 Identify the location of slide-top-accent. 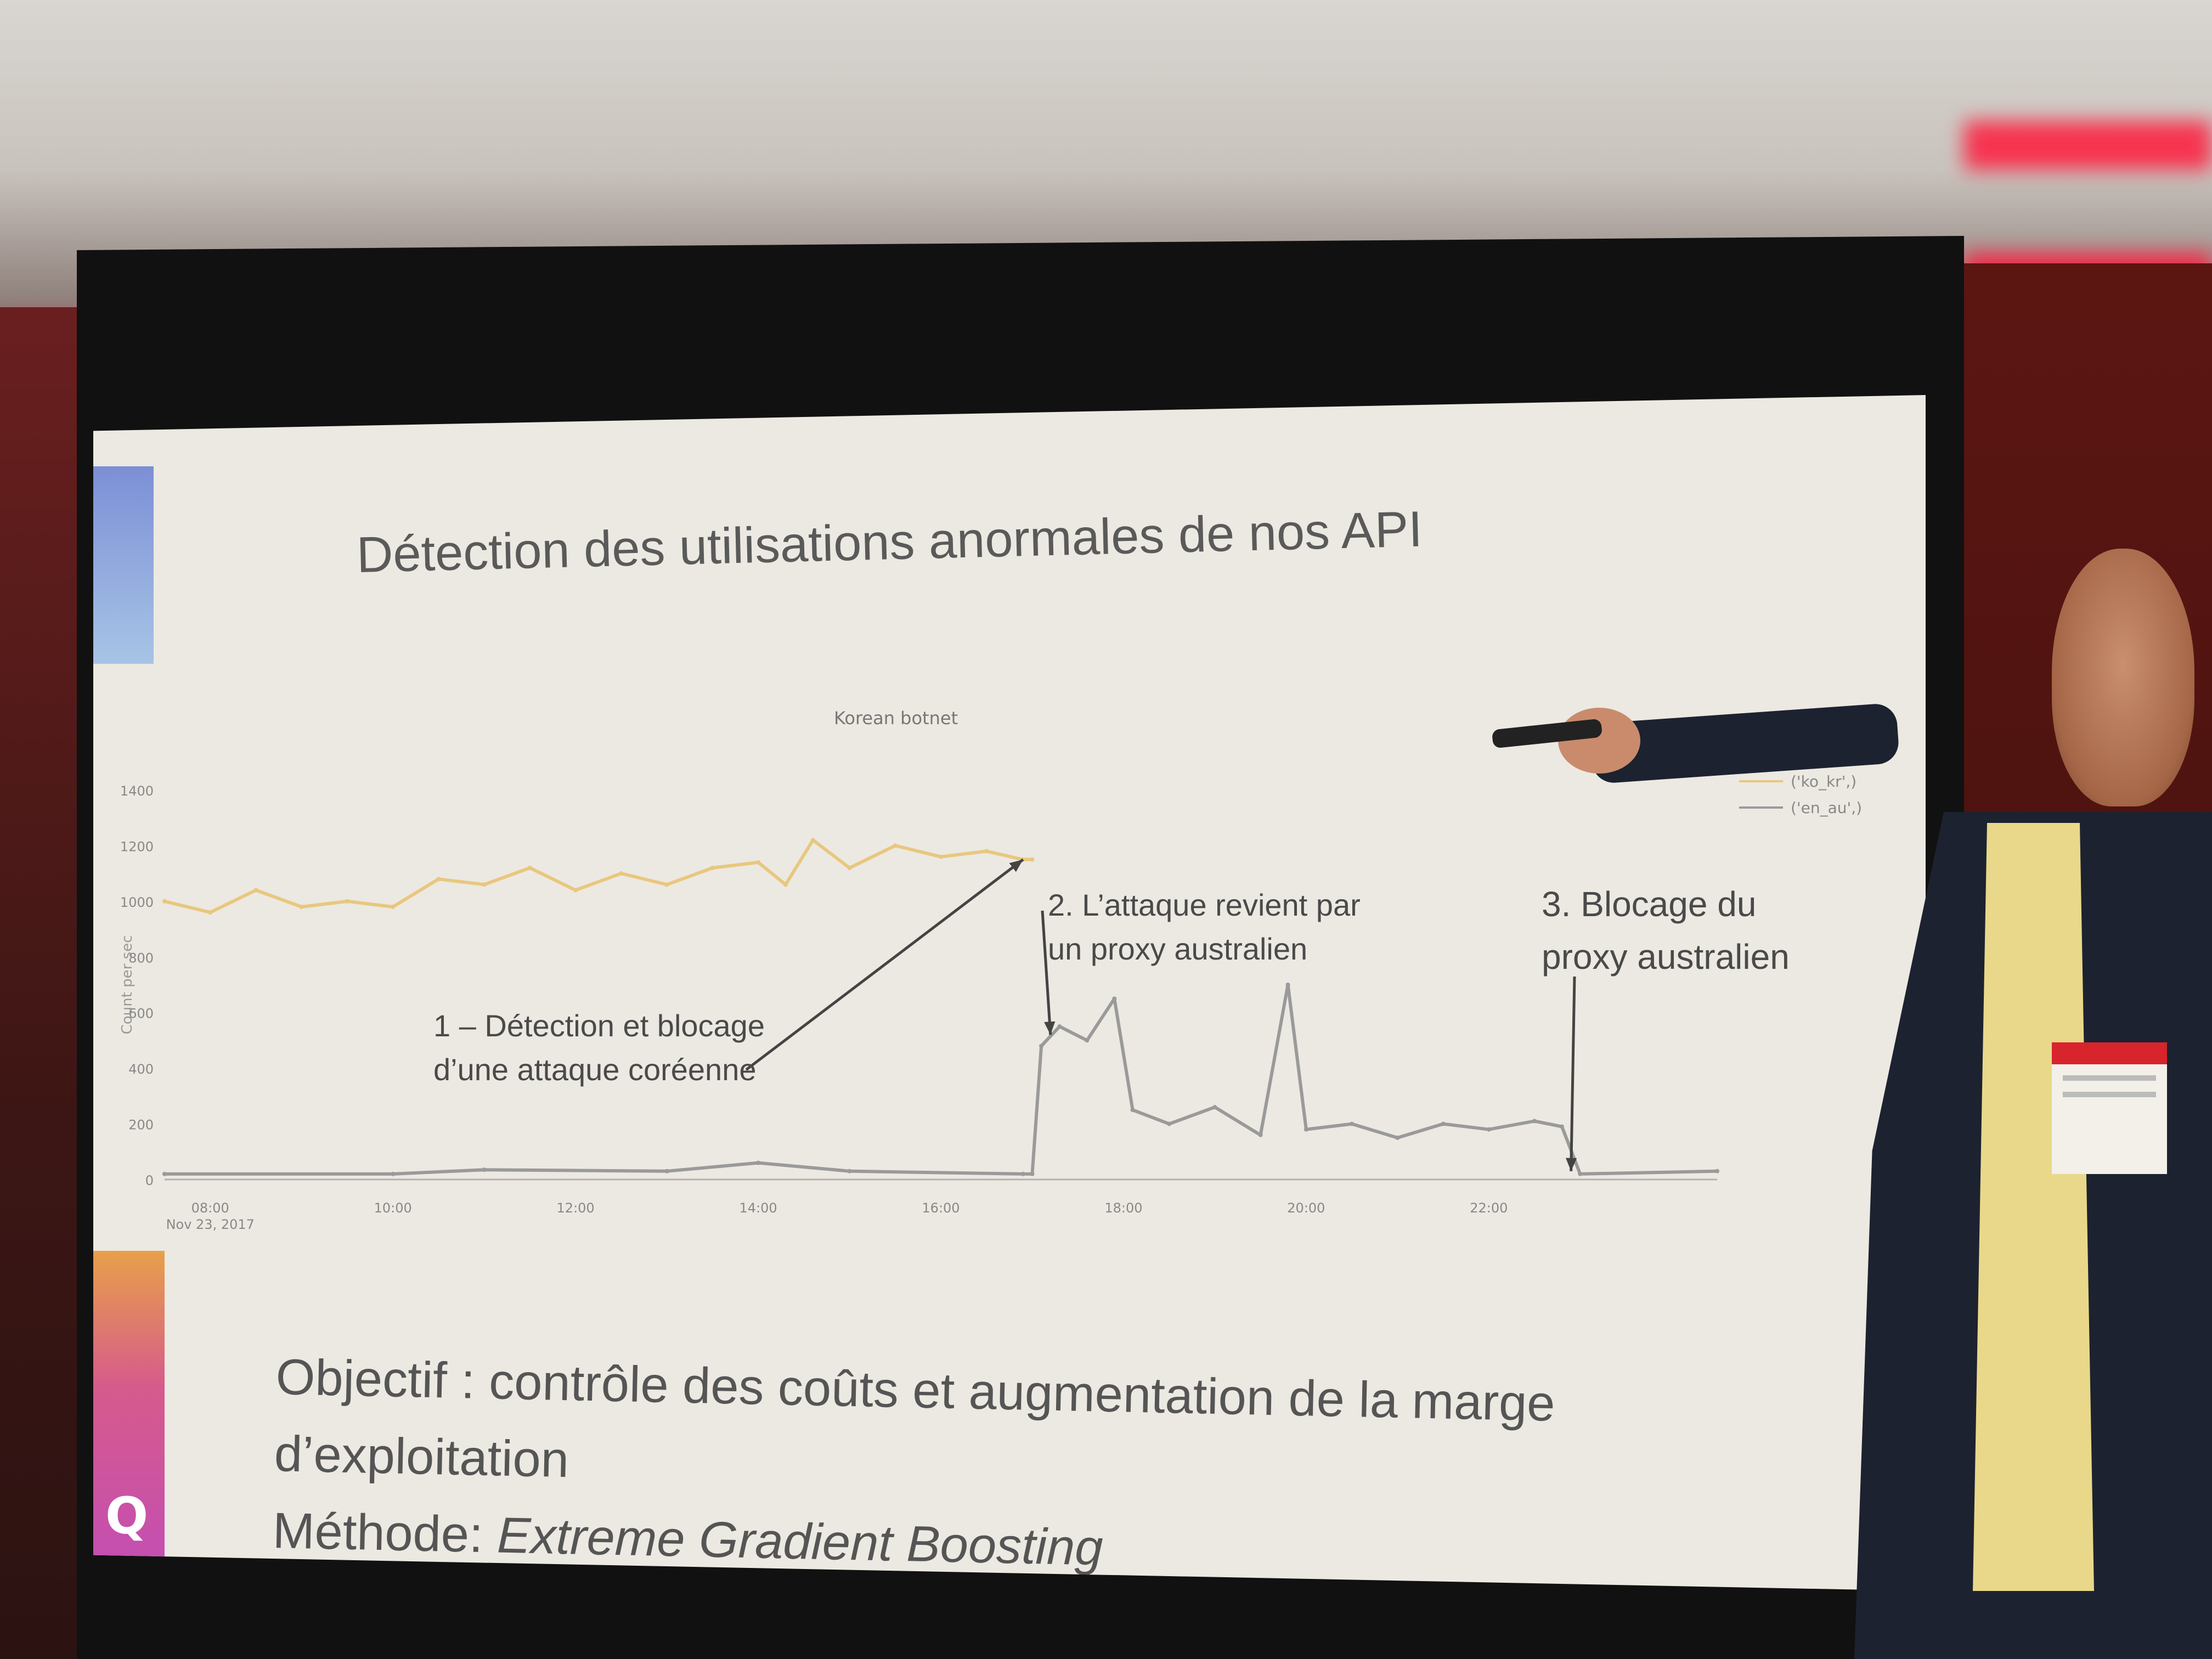
(123, 565).